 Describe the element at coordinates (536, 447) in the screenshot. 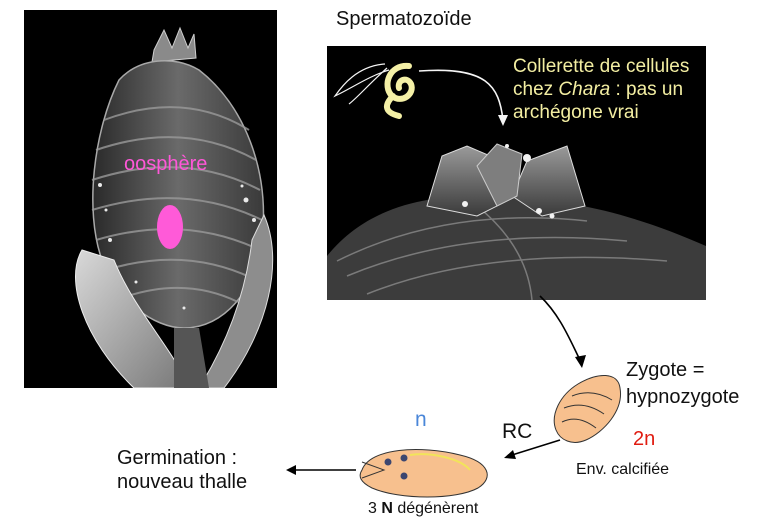

I see `arrow-rc` at that location.